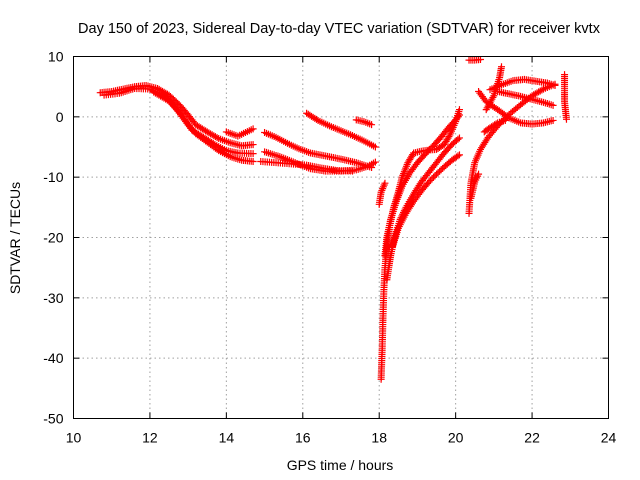  Describe the element at coordinates (340, 465) in the screenshot. I see `x-axis-label: GPS time / hours` at that location.